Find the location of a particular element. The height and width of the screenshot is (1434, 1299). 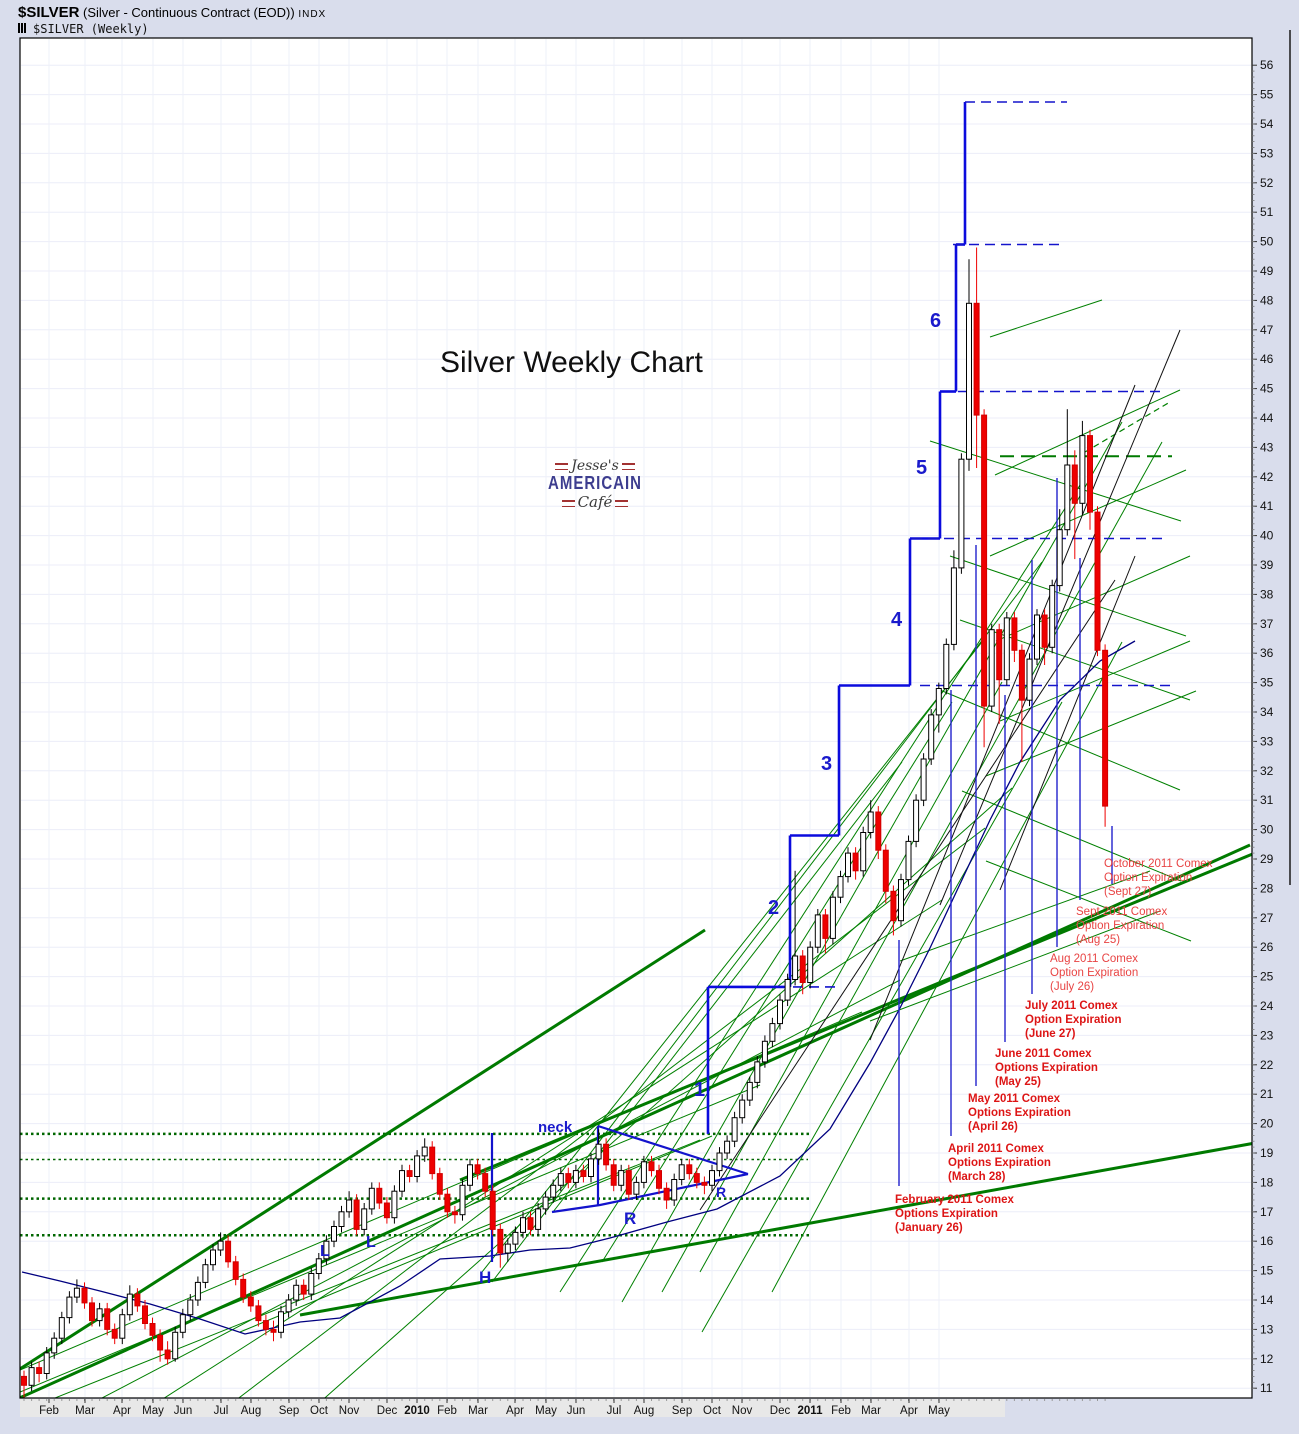

svg-text: 13 is located at coordinates (1267, 1329).